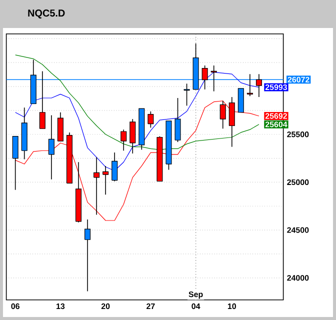  I want to click on chart-title: NQC5.D, so click(46, 14).